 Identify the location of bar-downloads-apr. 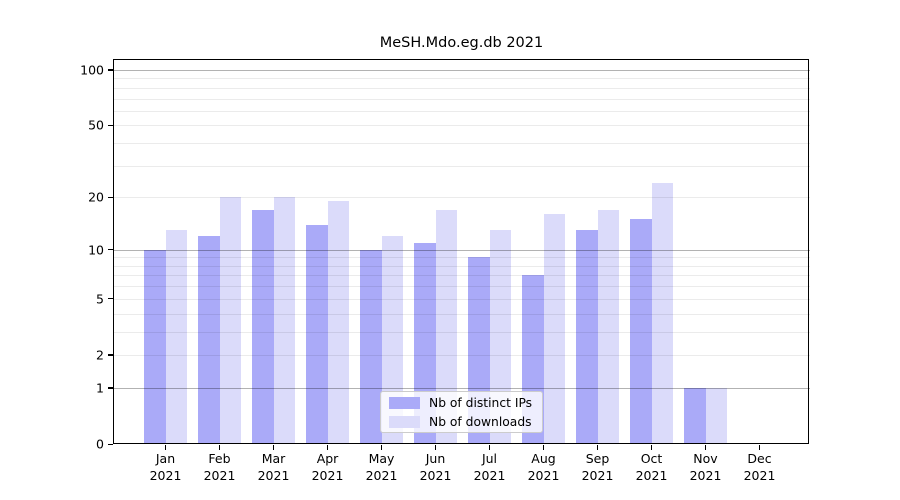
(338, 322).